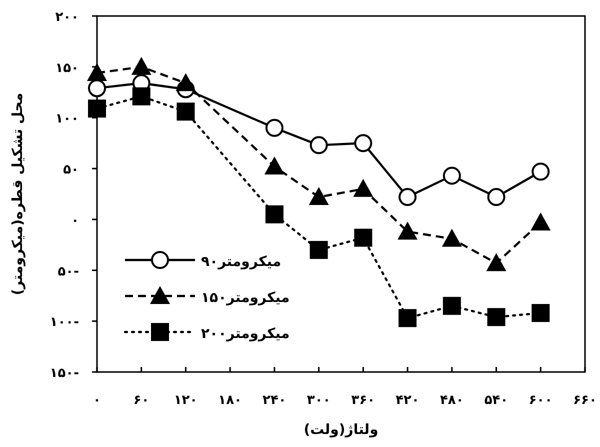 The width and height of the screenshot is (600, 447). What do you see at coordinates (67, 17) in the screenshot?
I see `y-tick-label: ۲۰۰` at bounding box center [67, 17].